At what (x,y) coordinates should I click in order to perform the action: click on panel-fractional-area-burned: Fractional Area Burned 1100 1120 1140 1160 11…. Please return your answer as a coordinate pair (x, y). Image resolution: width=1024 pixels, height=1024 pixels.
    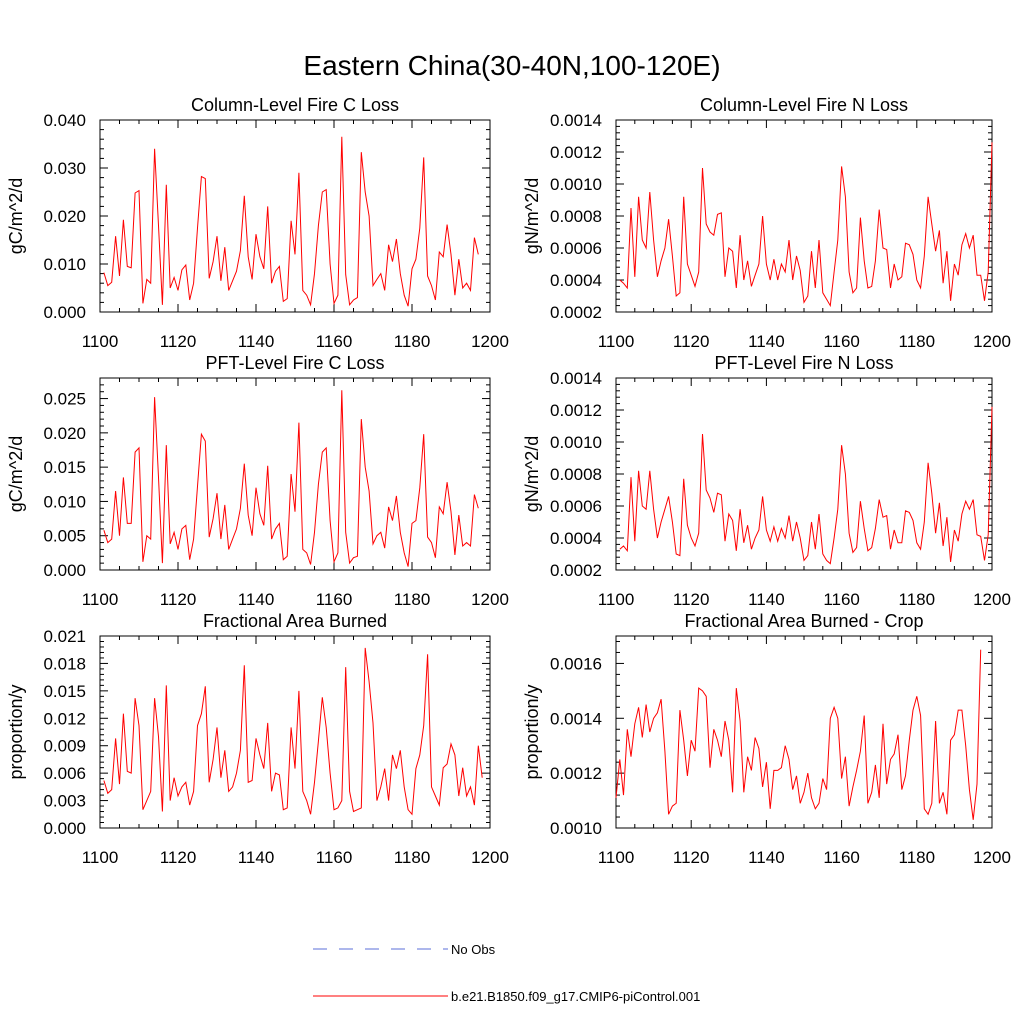
    Looking at the image, I should click on (257, 739).